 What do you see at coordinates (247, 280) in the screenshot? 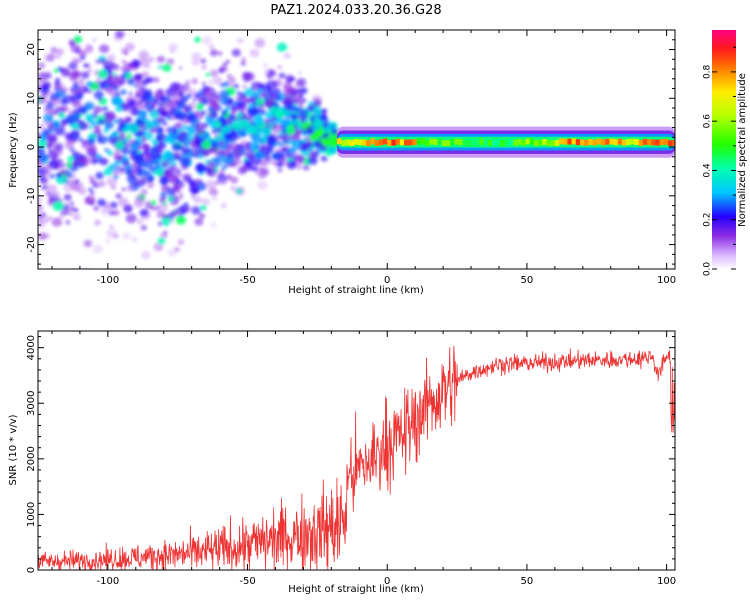
I see `x-tick-label: -50` at bounding box center [247, 280].